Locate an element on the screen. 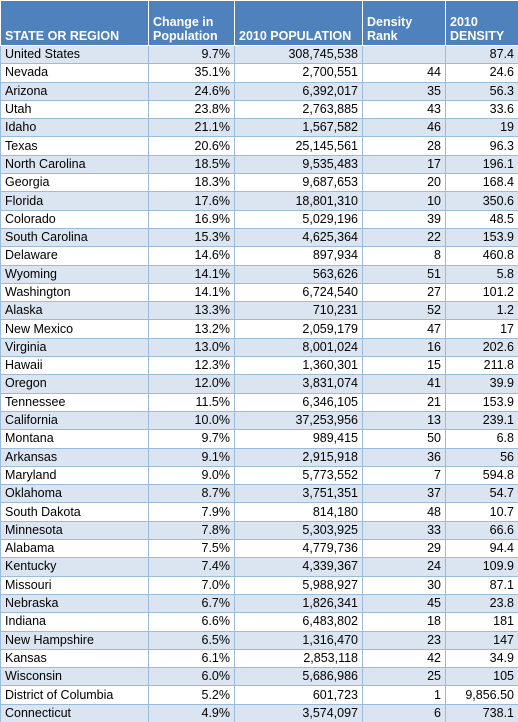 This screenshot has width=518, height=722. cell-change: 23.8% is located at coordinates (192, 109).